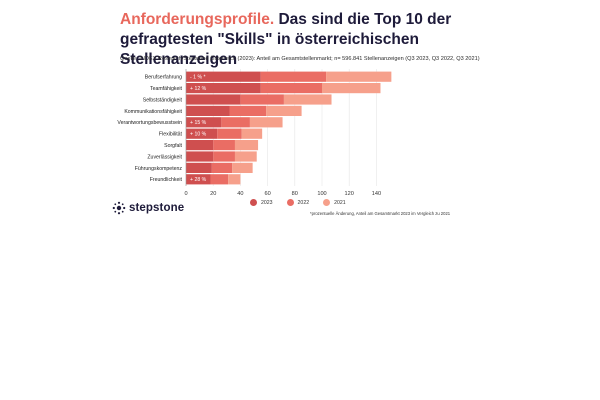 The width and height of the screenshot is (600, 400). What do you see at coordinates (166, 180) in the screenshot?
I see `category-label: Freundlichkeit` at bounding box center [166, 180].